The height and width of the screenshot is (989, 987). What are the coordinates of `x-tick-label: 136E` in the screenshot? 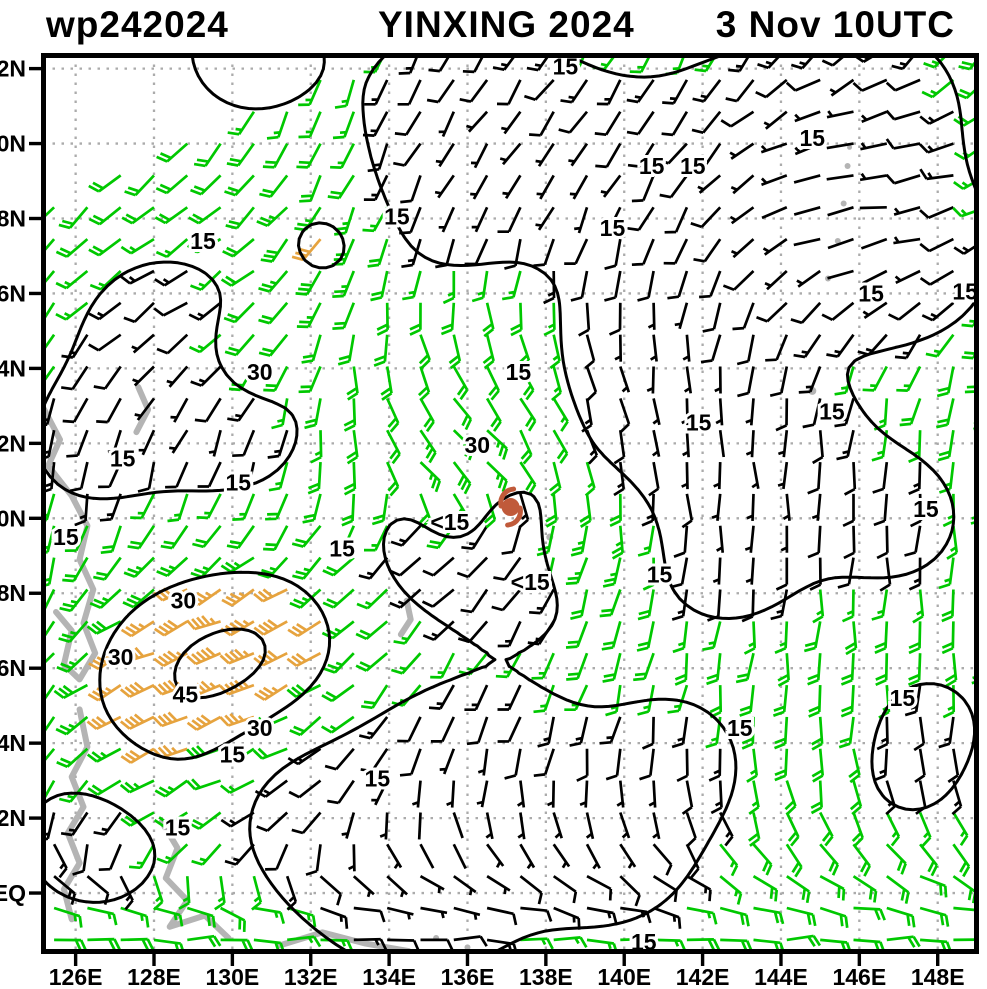 It's located at (468, 976).